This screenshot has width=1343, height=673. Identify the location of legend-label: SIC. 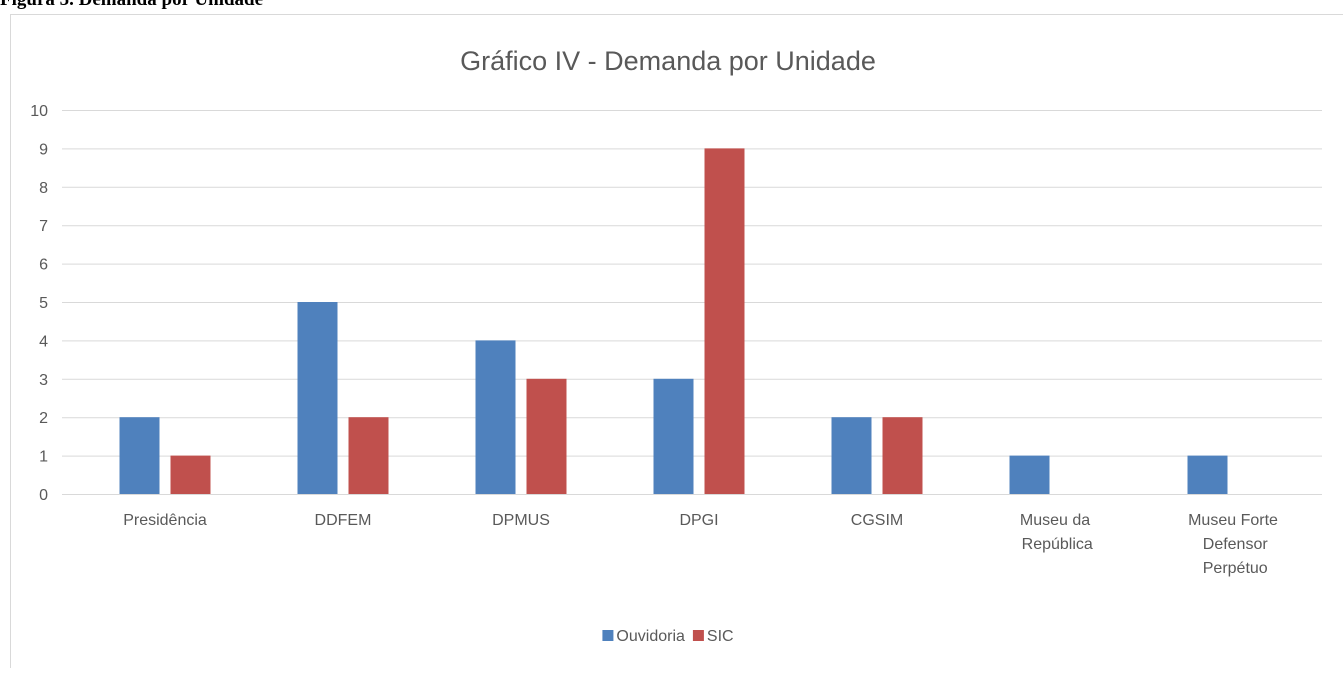
(720, 636).